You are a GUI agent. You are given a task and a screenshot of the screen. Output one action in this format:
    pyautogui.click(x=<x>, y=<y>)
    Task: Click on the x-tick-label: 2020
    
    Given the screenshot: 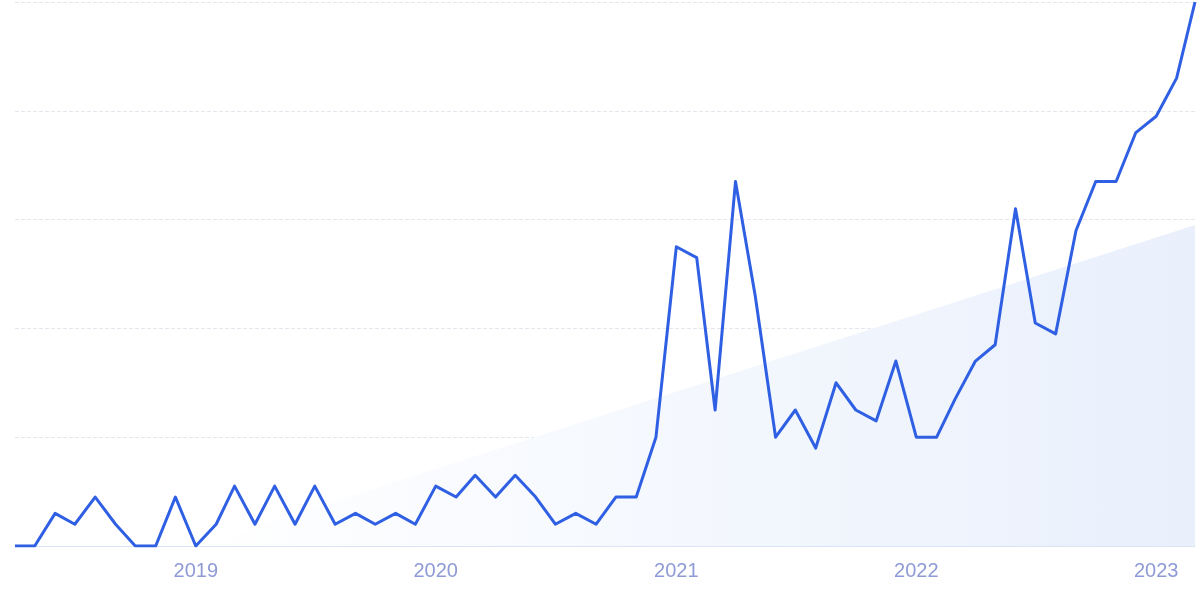 What is the action you would take?
    pyautogui.click(x=435, y=570)
    